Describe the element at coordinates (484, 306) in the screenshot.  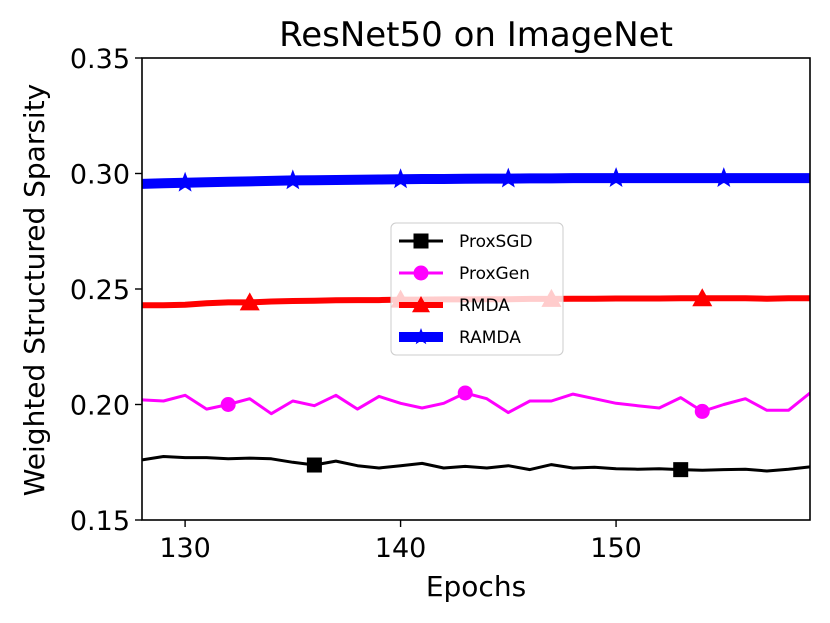
I see `legend-label: RMDA` at that location.